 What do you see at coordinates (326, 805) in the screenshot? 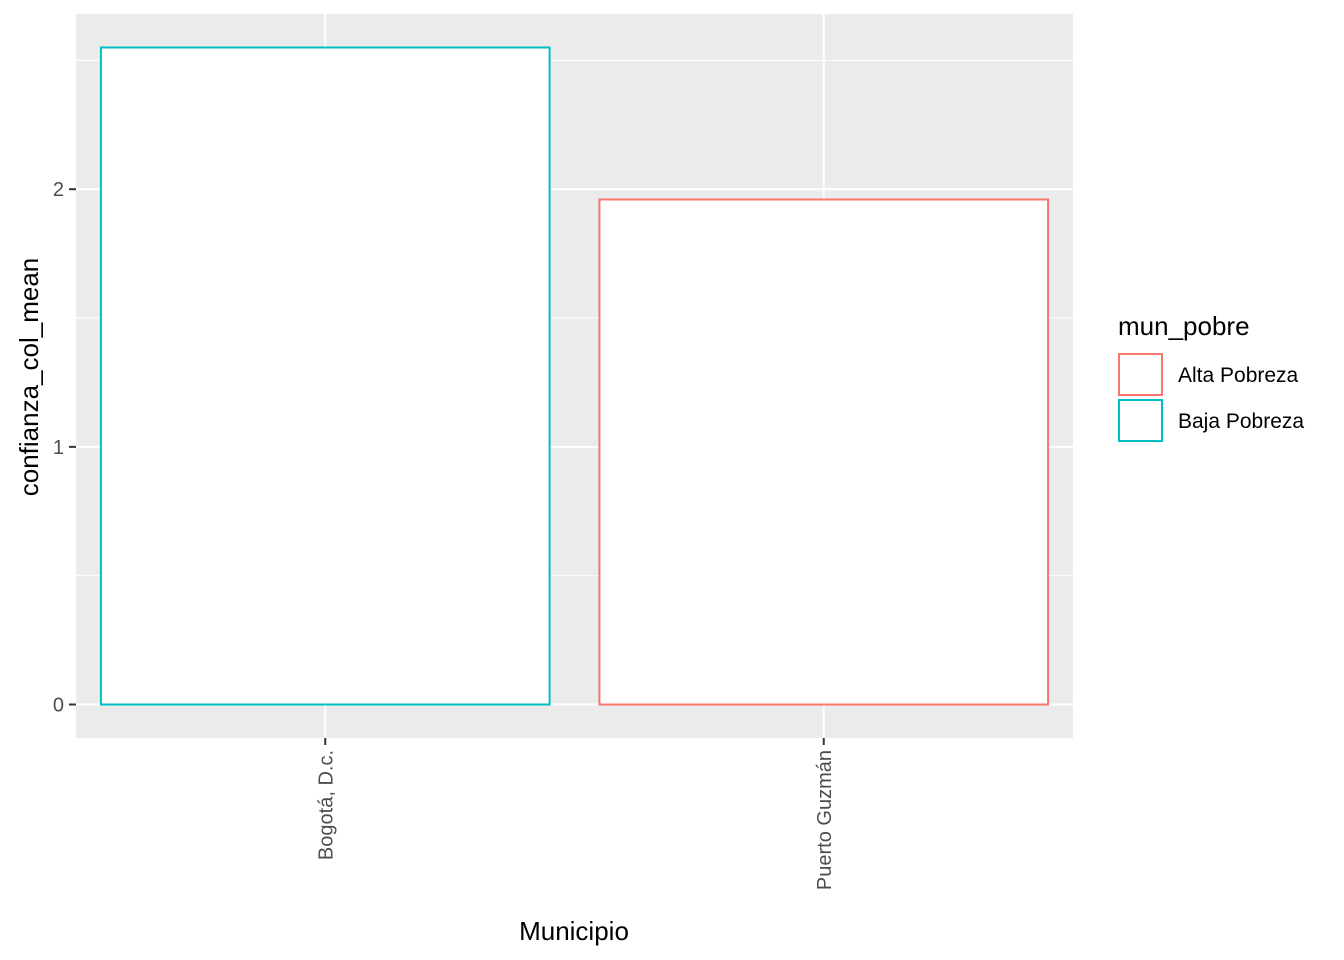
I see `x-tick-label: Bogotá, D.c.` at bounding box center [326, 805].